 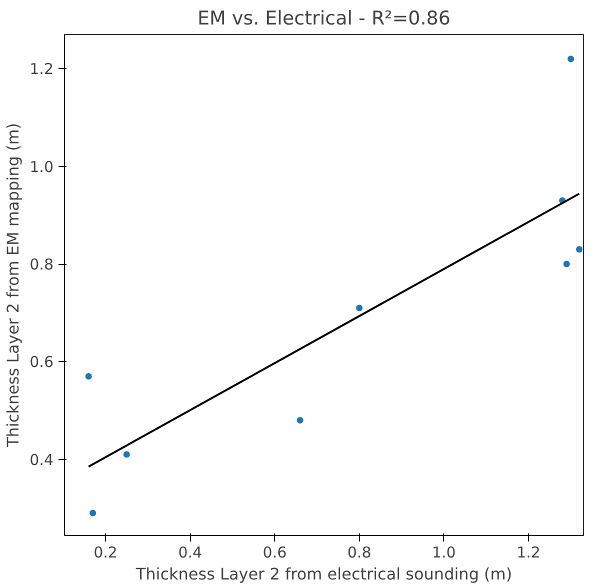 What do you see at coordinates (274, 553) in the screenshot?
I see `x-tick-label: 0.6` at bounding box center [274, 553].